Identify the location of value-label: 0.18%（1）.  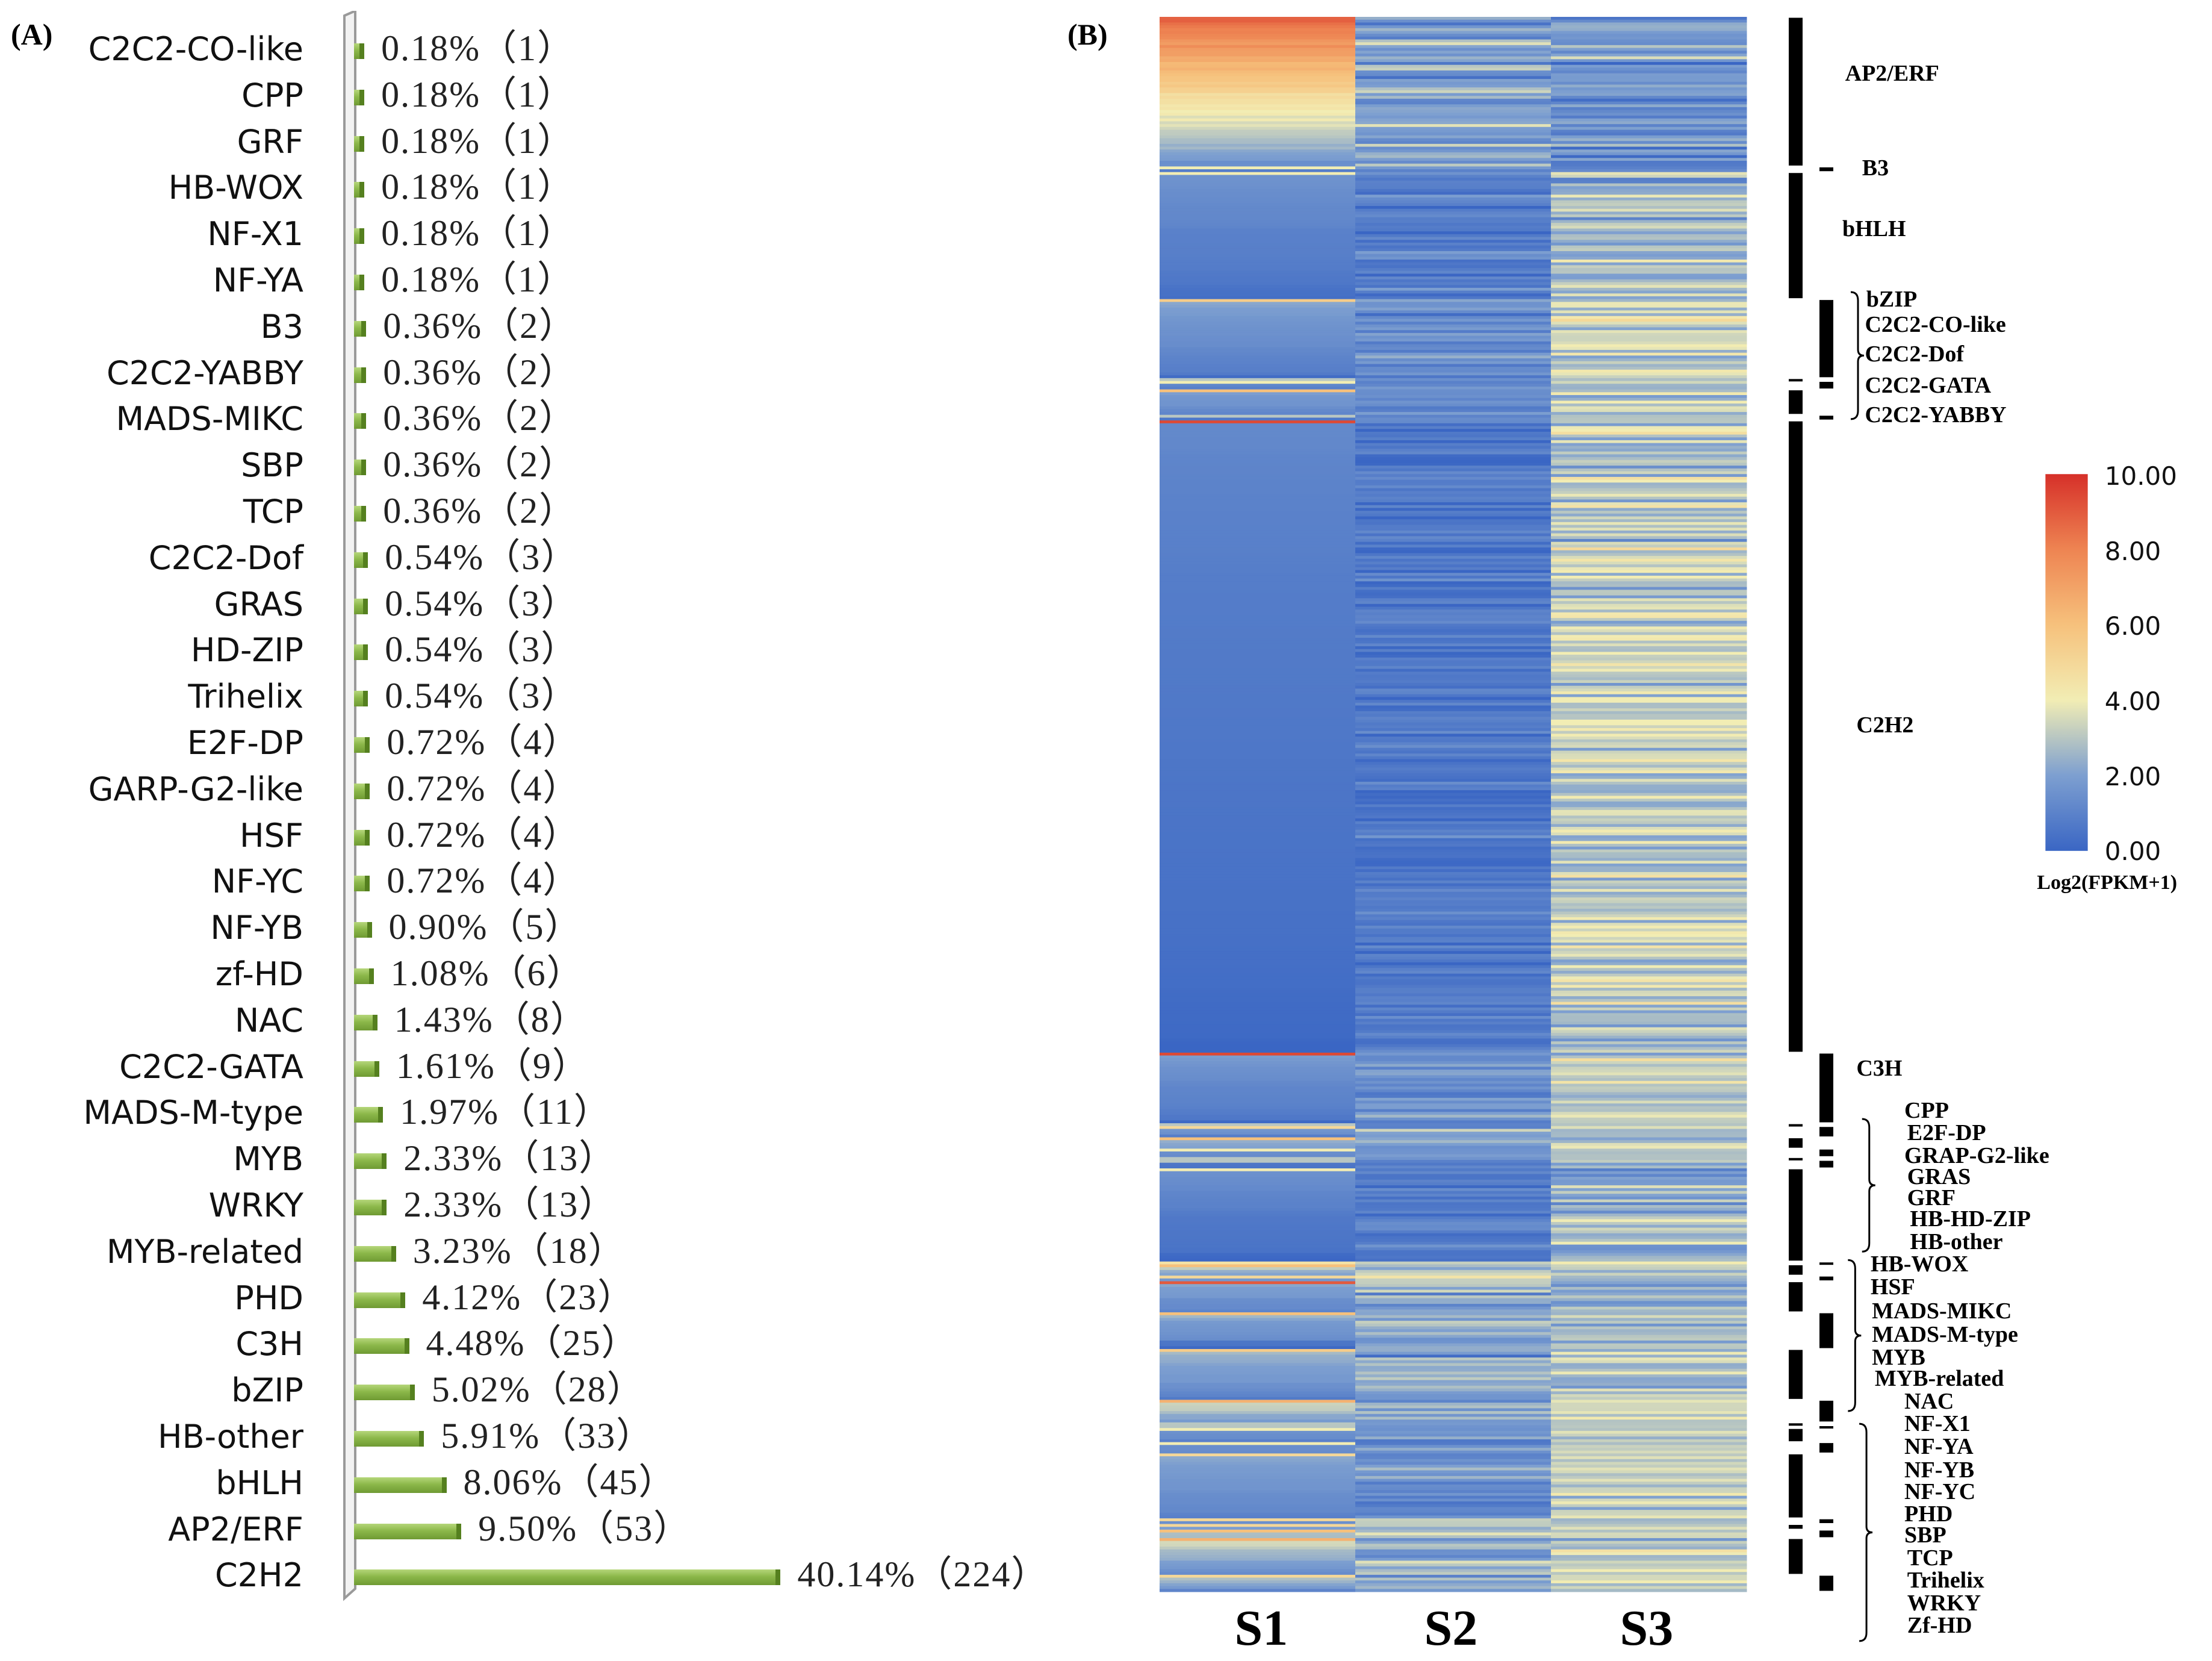
(478, 279).